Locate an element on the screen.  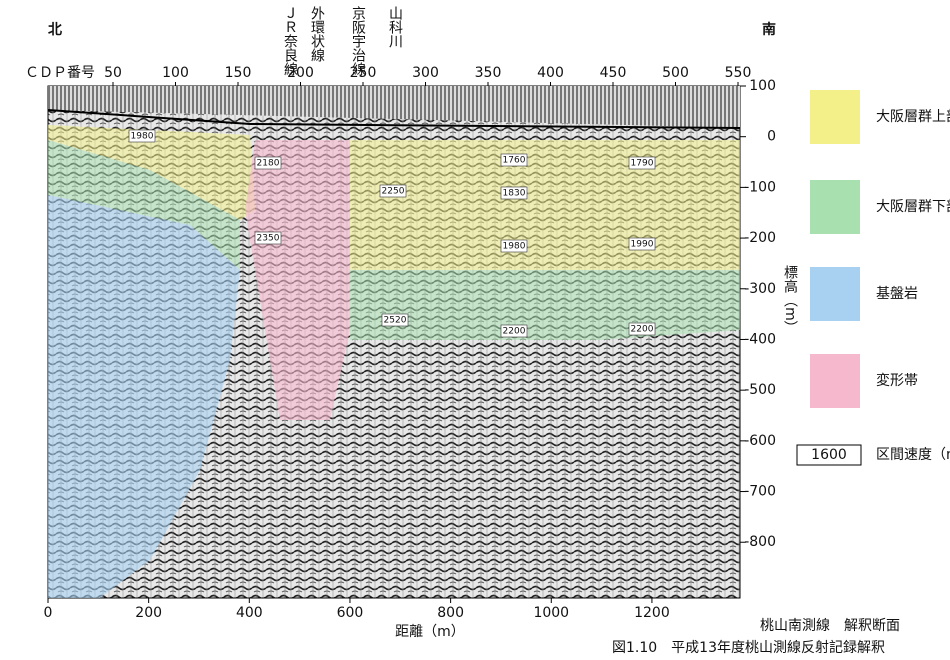
elevation-tick-label: -200 is located at coordinates (760, 238).